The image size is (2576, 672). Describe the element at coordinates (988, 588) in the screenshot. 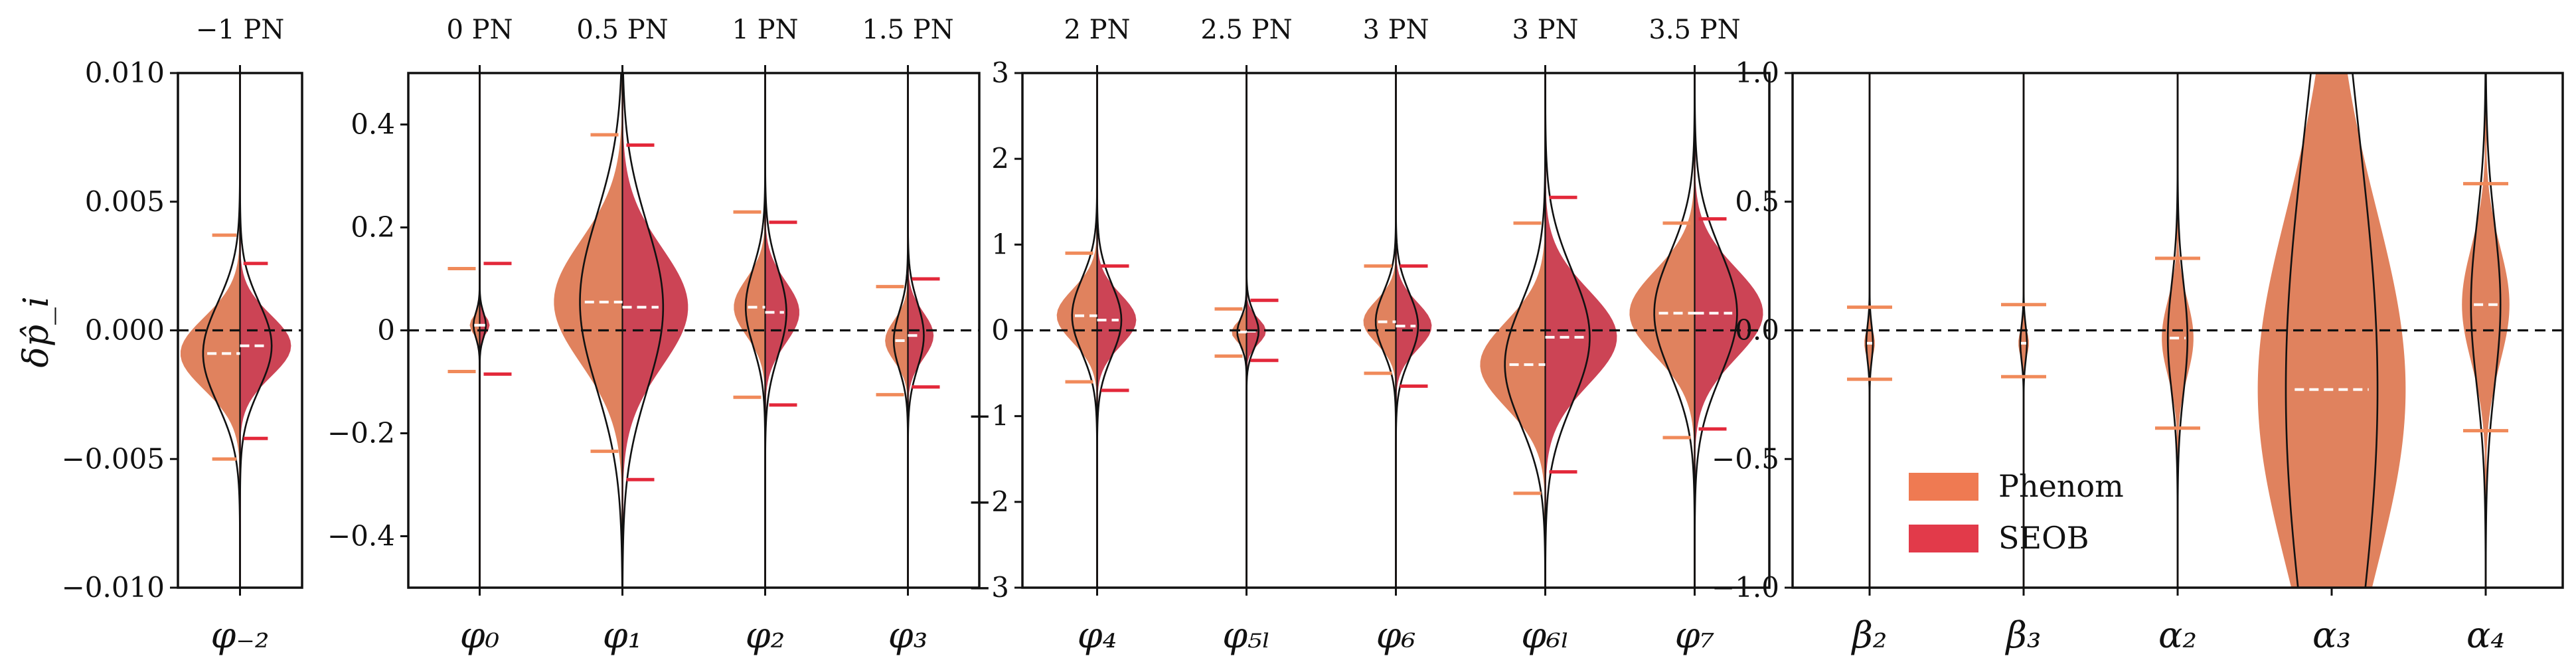

I see `y-tick-label: −3` at that location.